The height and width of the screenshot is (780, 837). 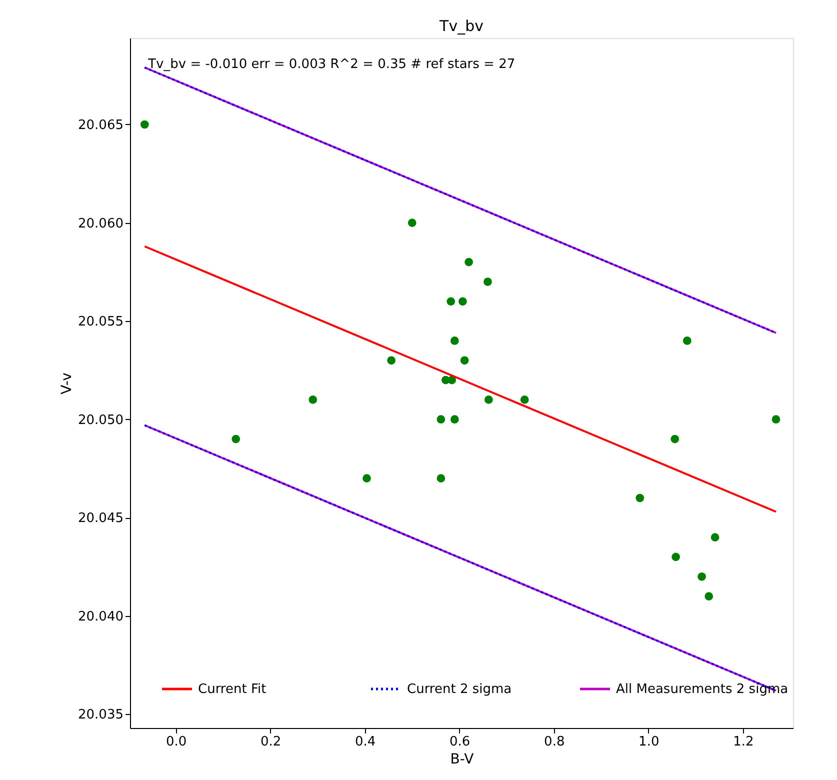 What do you see at coordinates (554, 742) in the screenshot?
I see `x-tick-label: 0.8` at bounding box center [554, 742].